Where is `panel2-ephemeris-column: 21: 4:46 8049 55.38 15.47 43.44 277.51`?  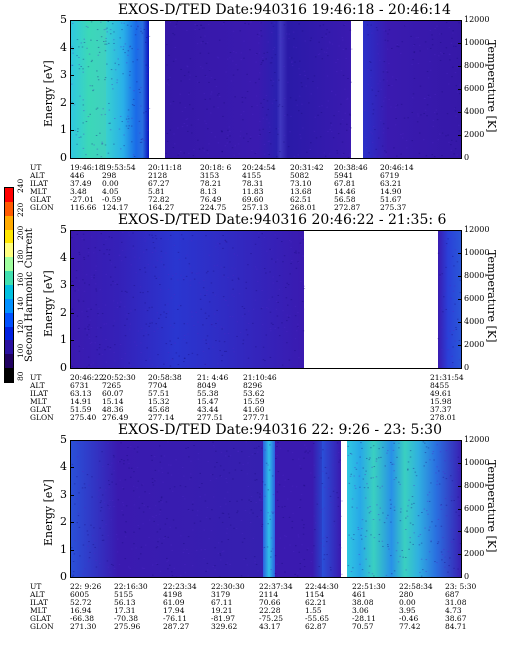 panel2-ephemeris-column: 21: 4:46 8049 55.38 15.47 43.44 277.51 is located at coordinates (212, 397).